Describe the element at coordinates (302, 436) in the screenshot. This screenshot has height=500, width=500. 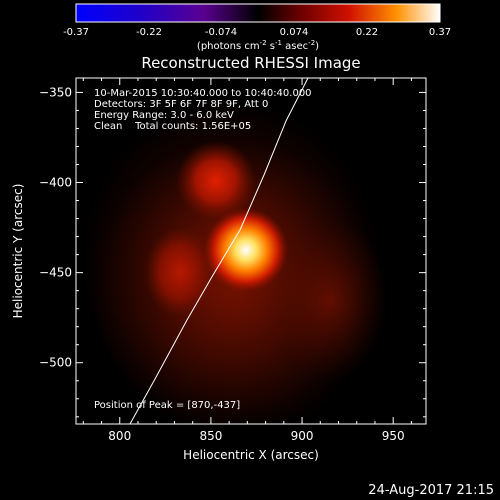
I see `x-tick-label: 900` at that location.